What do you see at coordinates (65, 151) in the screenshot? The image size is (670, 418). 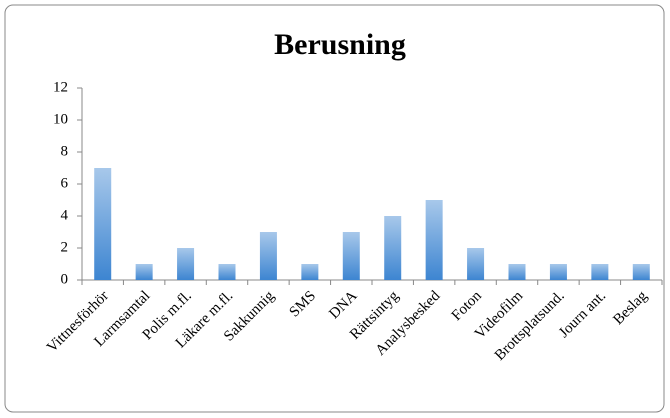 I see `y-tick-label: 8` at bounding box center [65, 151].